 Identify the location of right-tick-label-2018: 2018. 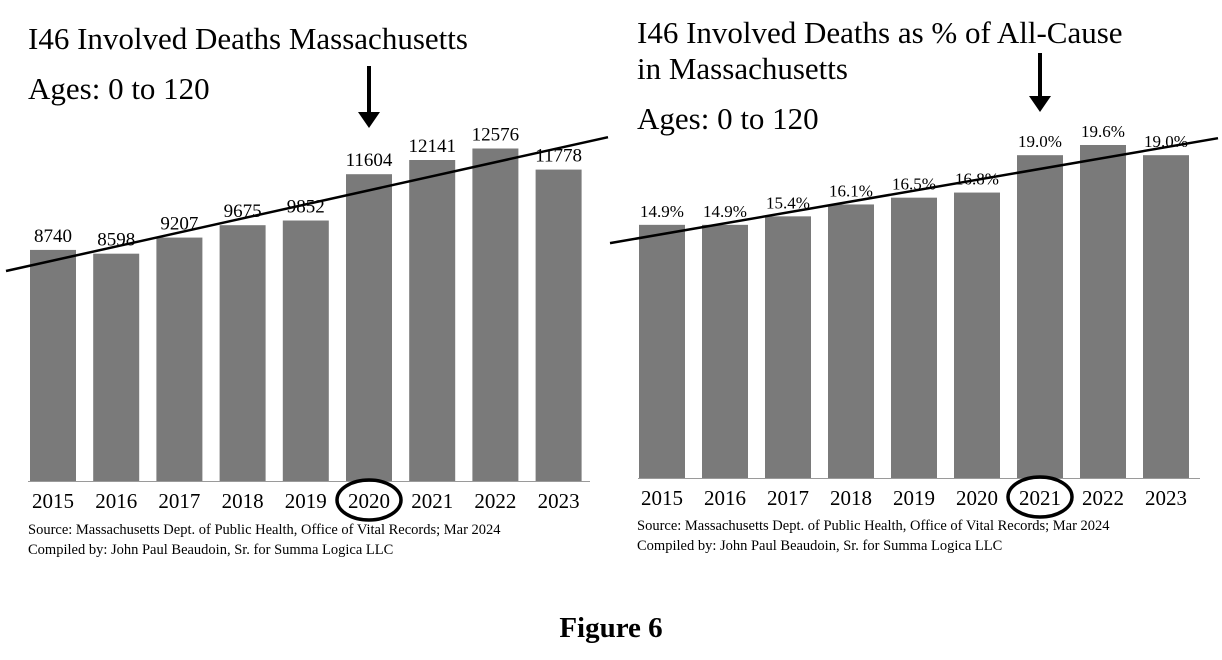
(851, 498).